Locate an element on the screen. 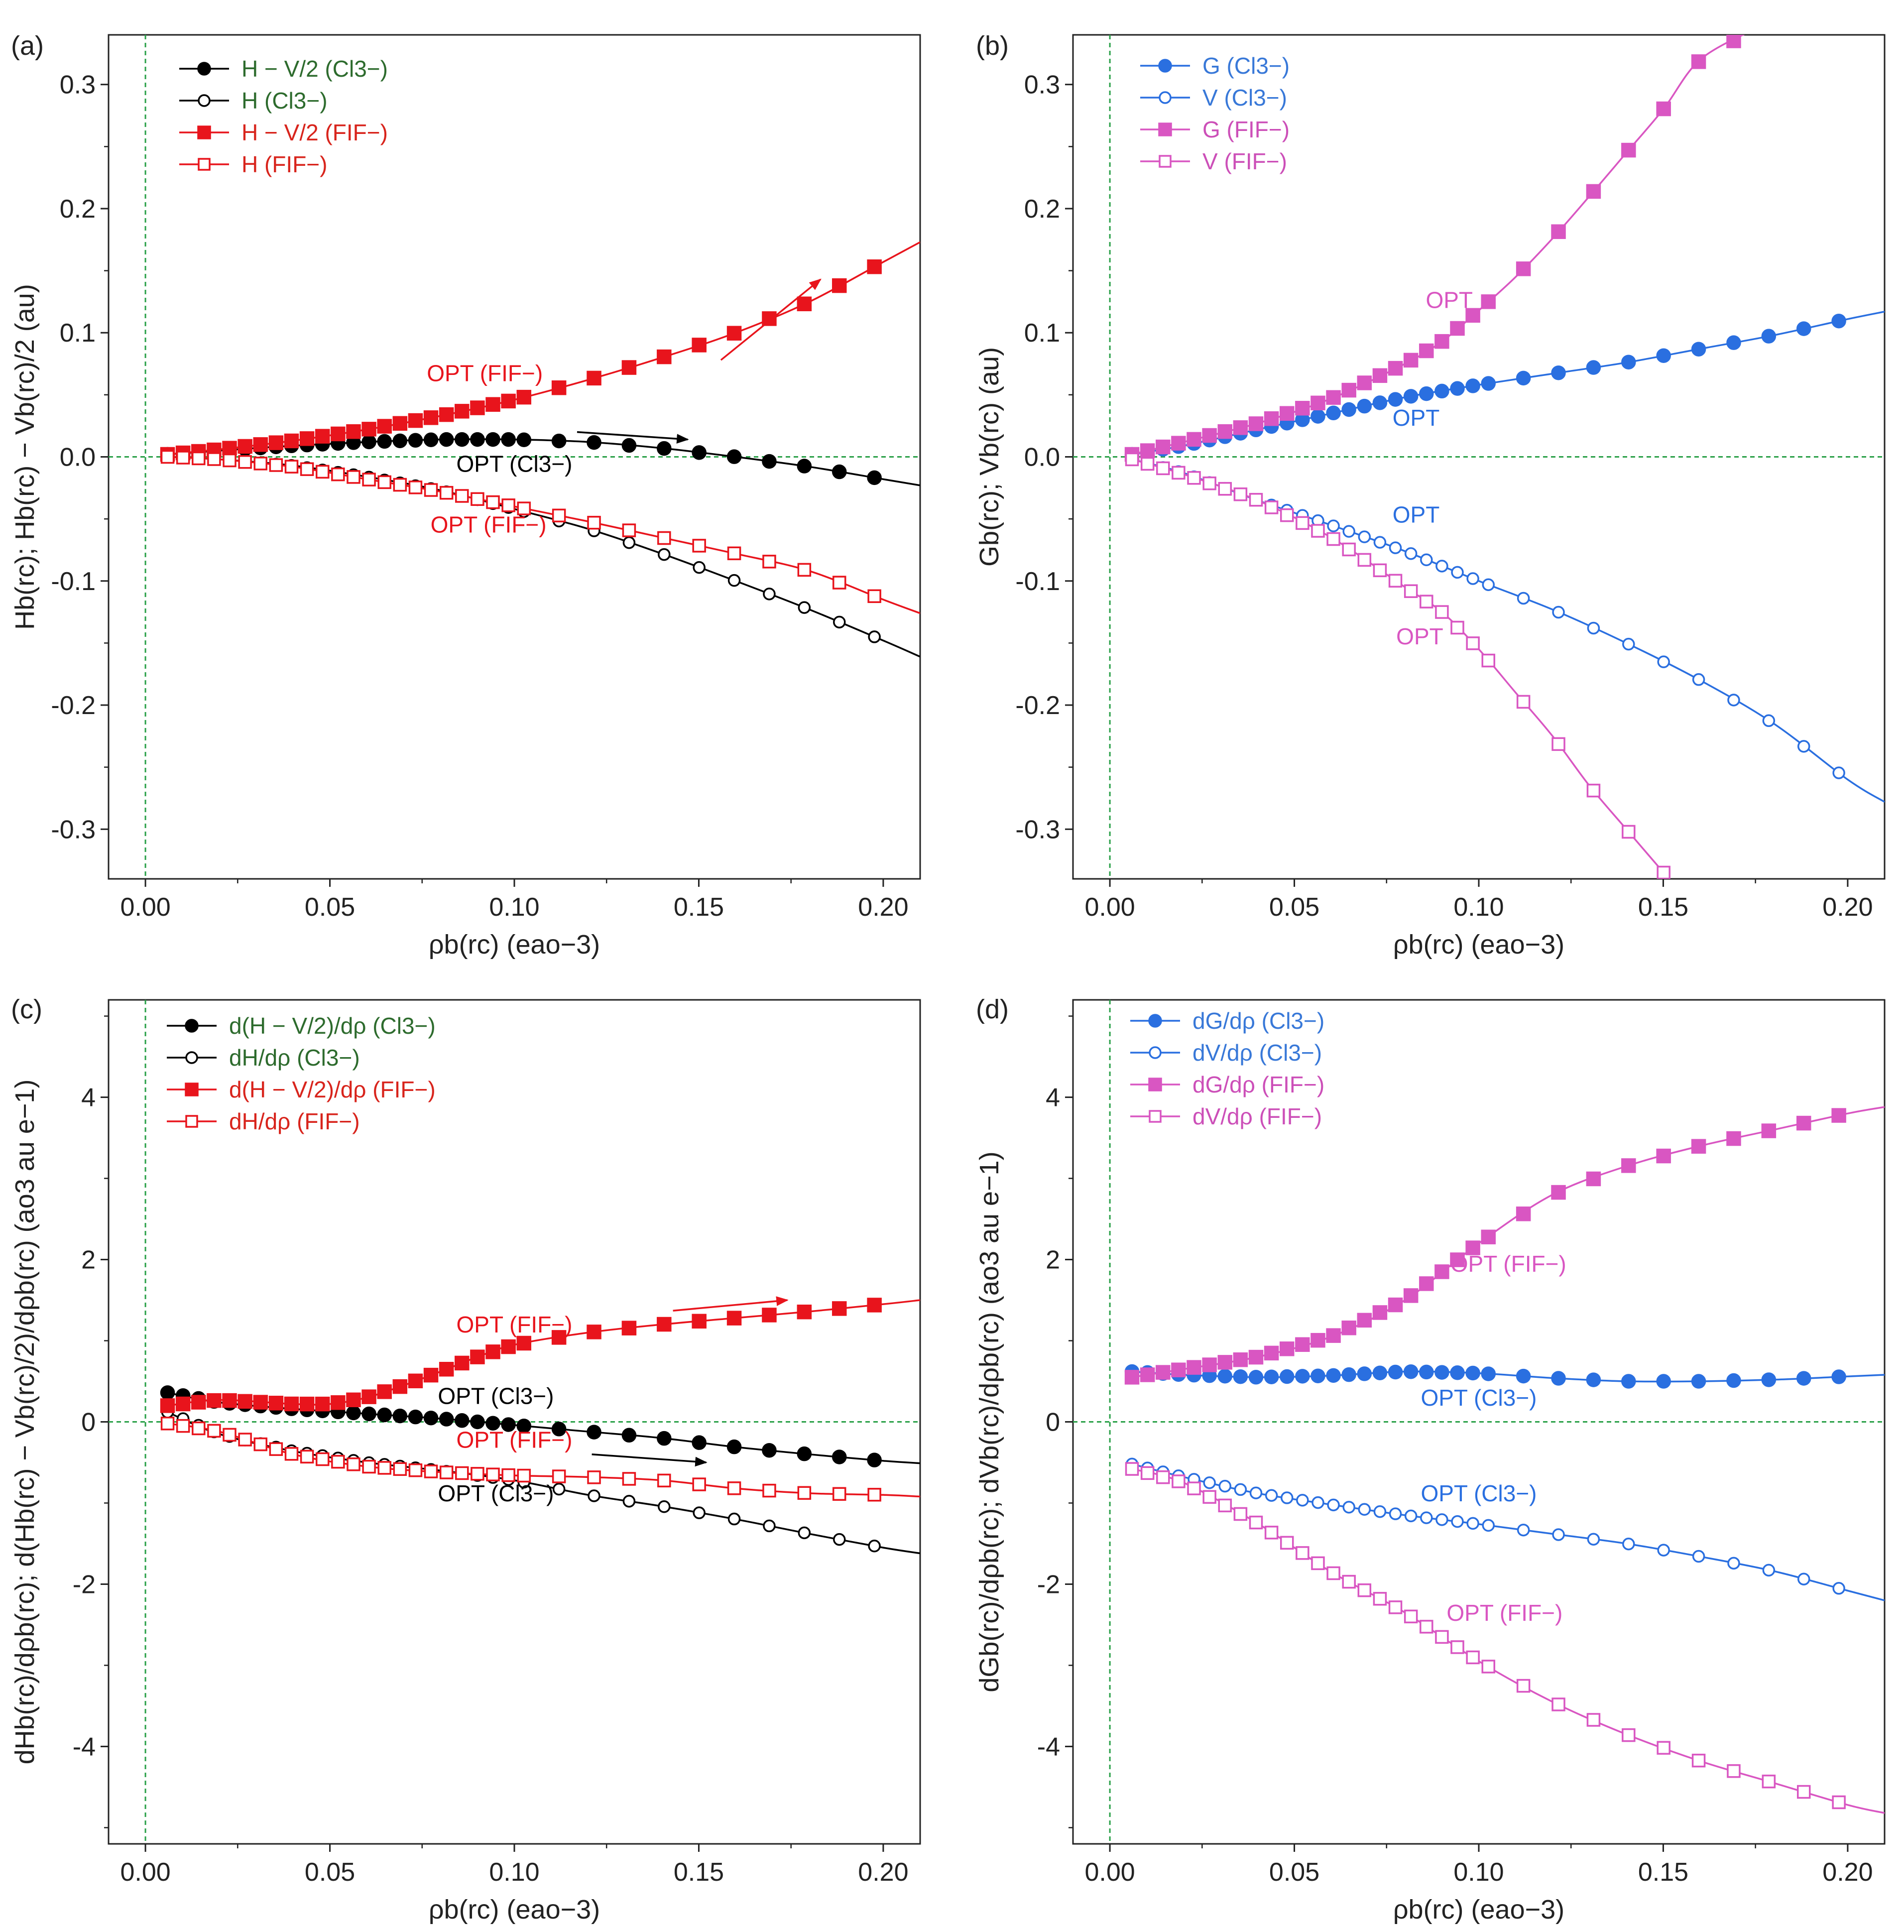 The width and height of the screenshot is (1904, 1932). y-tick-label: 2 is located at coordinates (89, 1260).